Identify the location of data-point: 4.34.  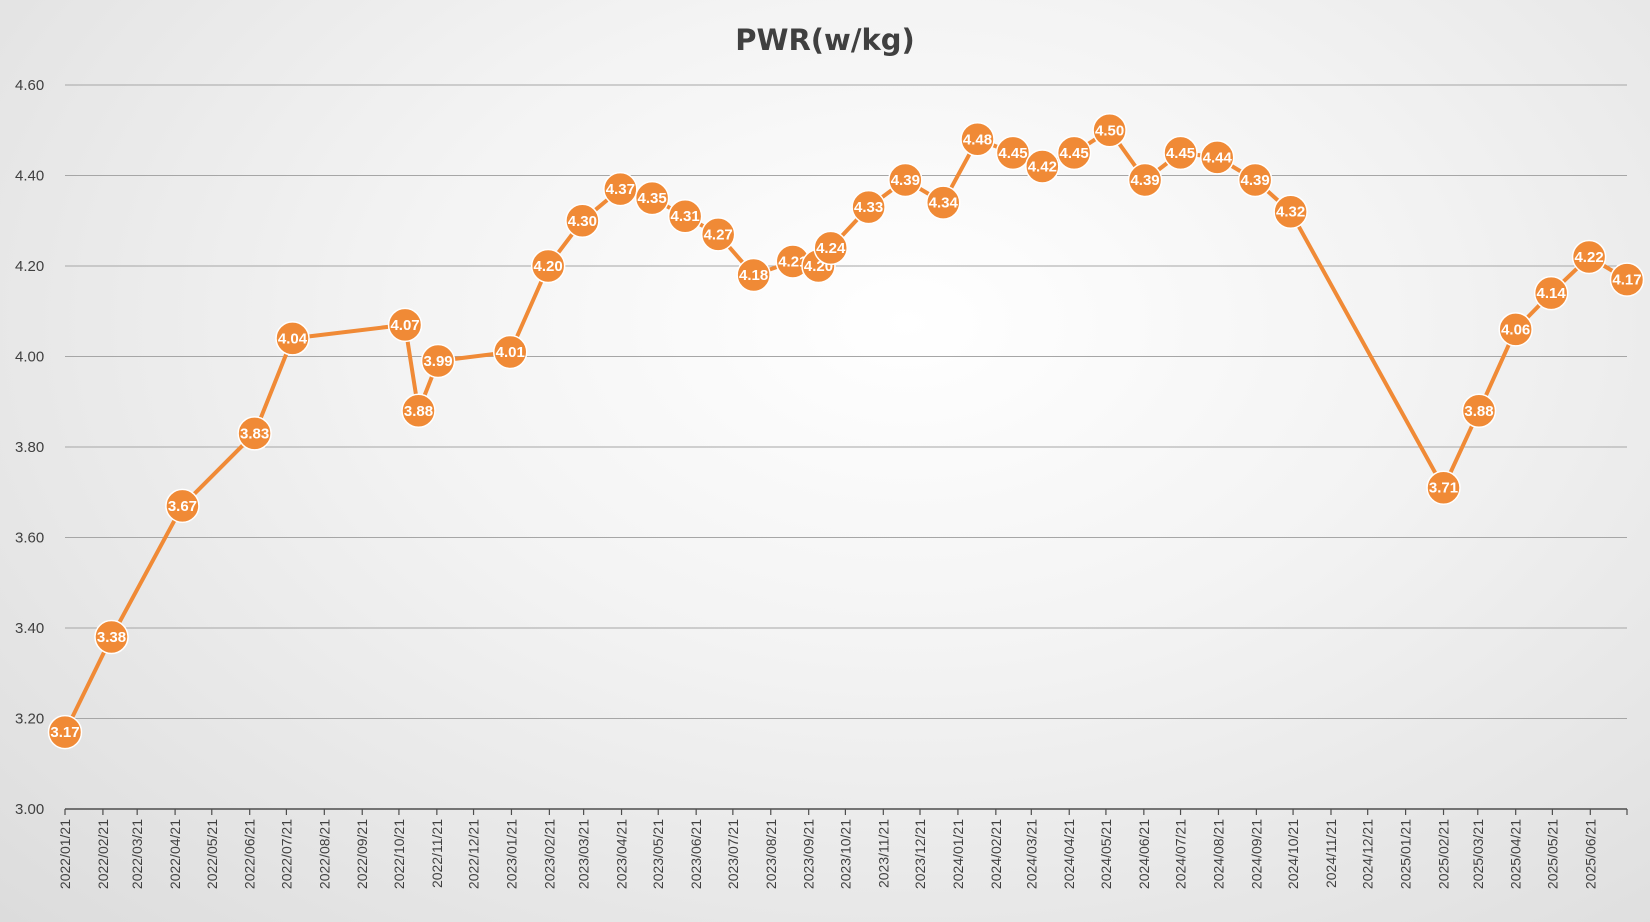
(943, 202).